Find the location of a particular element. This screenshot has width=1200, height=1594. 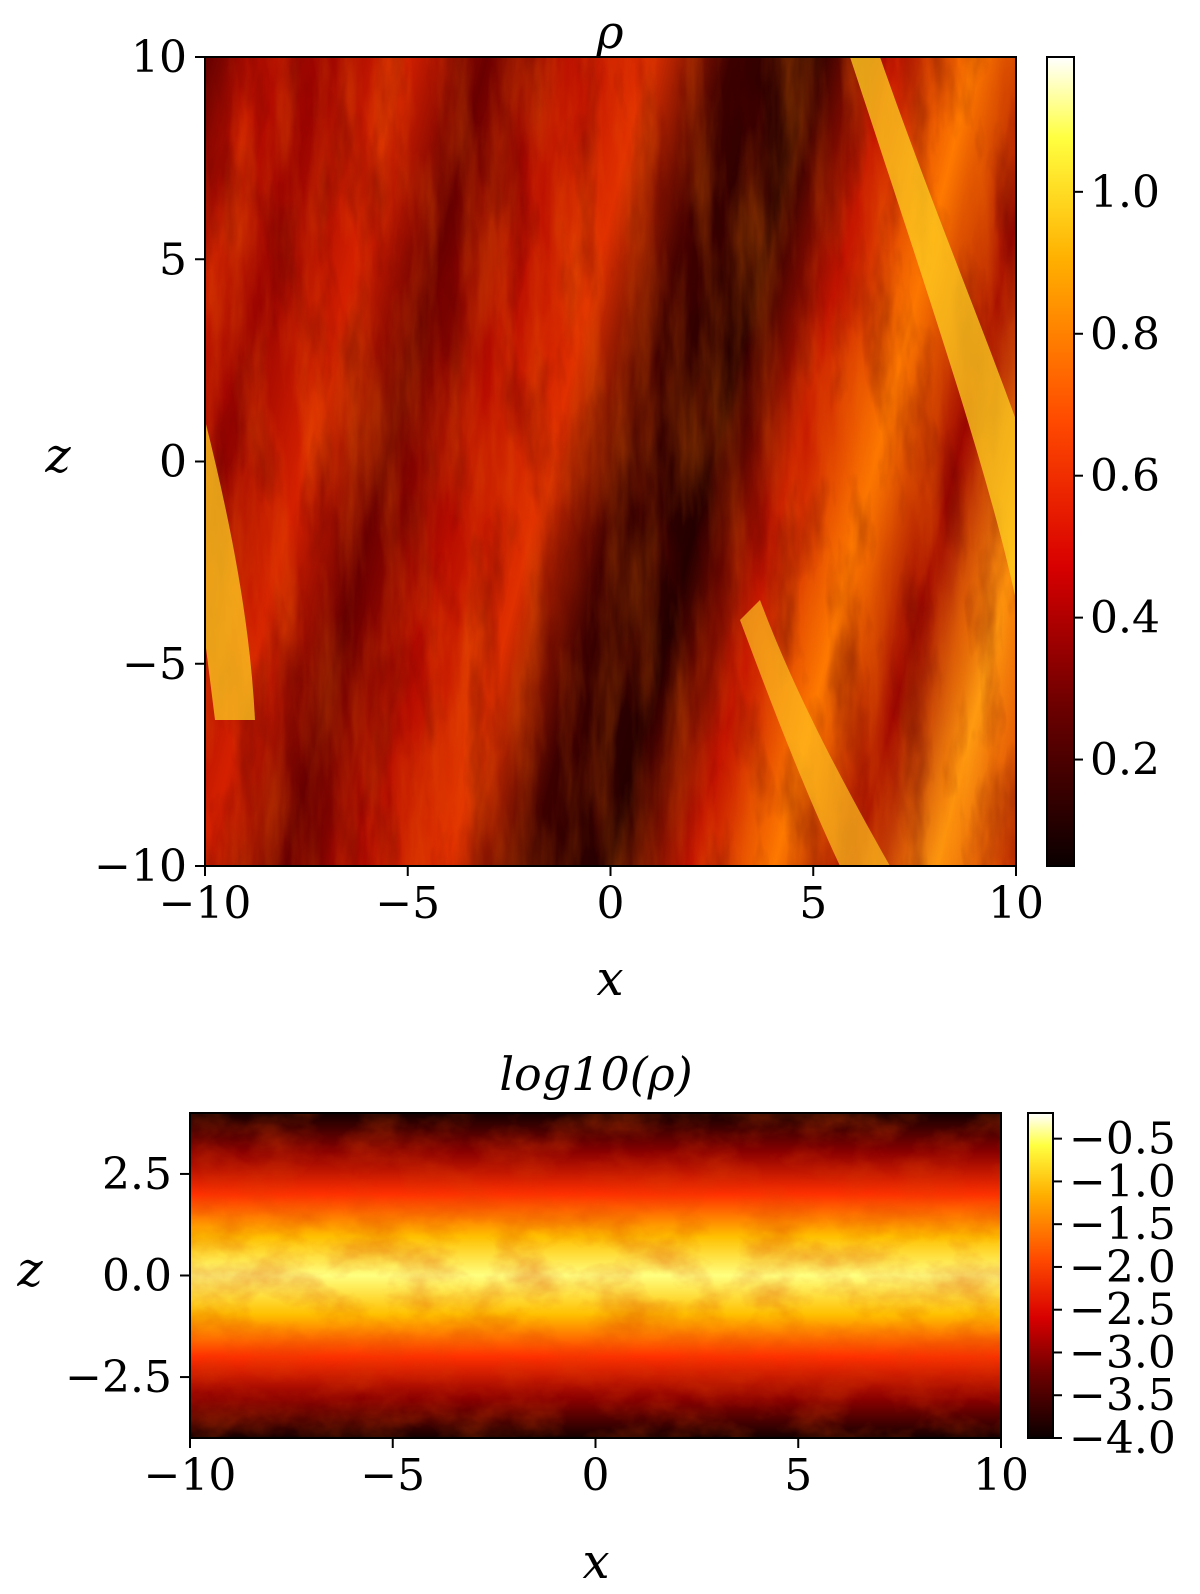

bottom-colorbar-ticks: −0.5−1.0−1.5−2.0−2.5−3.0−3.5−4.0 is located at coordinates (1114, 1289).